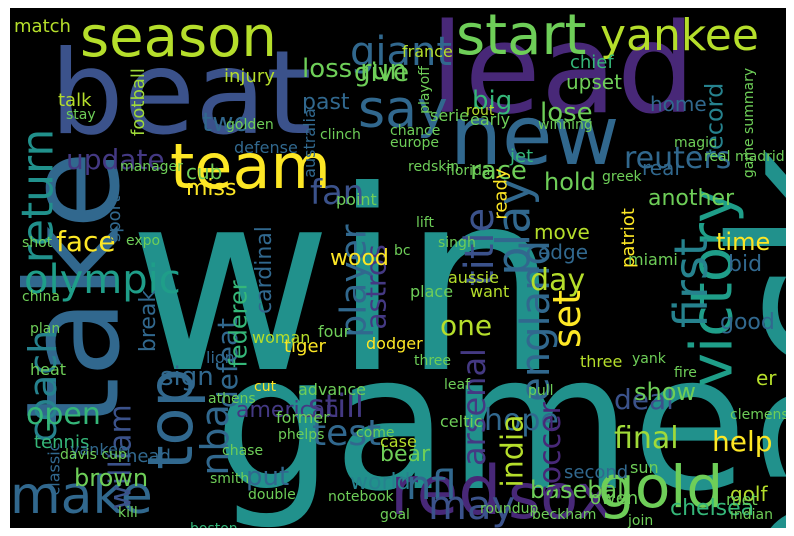  I want to click on word-21: say, so click(403, 110).